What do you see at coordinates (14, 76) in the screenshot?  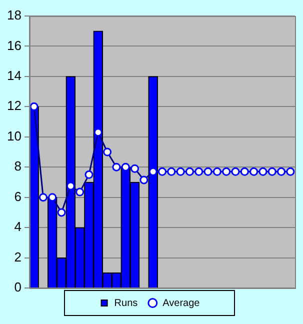 I see `y-tick-label: 14` at bounding box center [14, 76].